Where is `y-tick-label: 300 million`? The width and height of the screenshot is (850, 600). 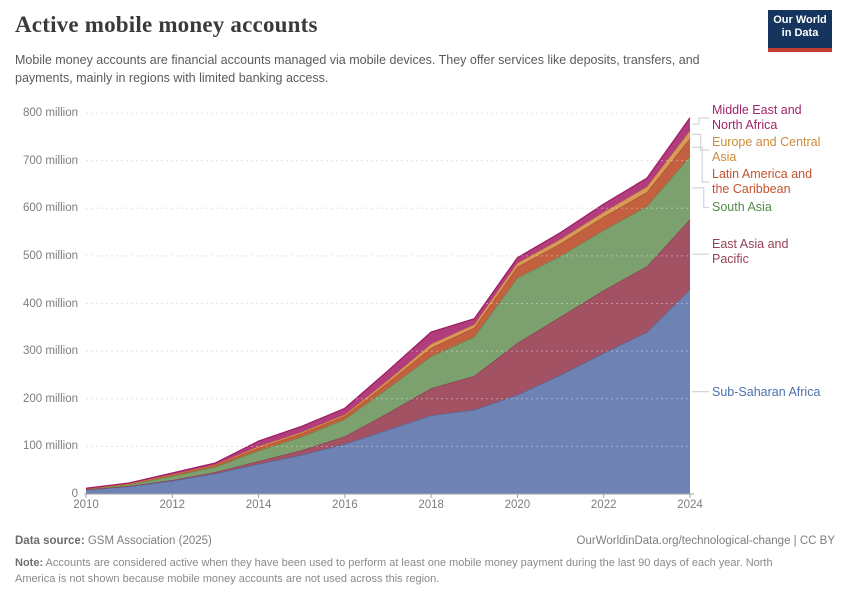 y-tick-label: 300 million is located at coordinates (50, 351).